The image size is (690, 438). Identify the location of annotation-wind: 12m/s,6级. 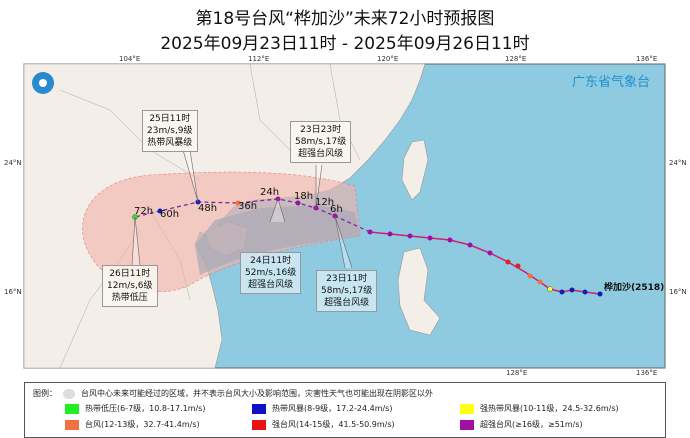
(130, 286).